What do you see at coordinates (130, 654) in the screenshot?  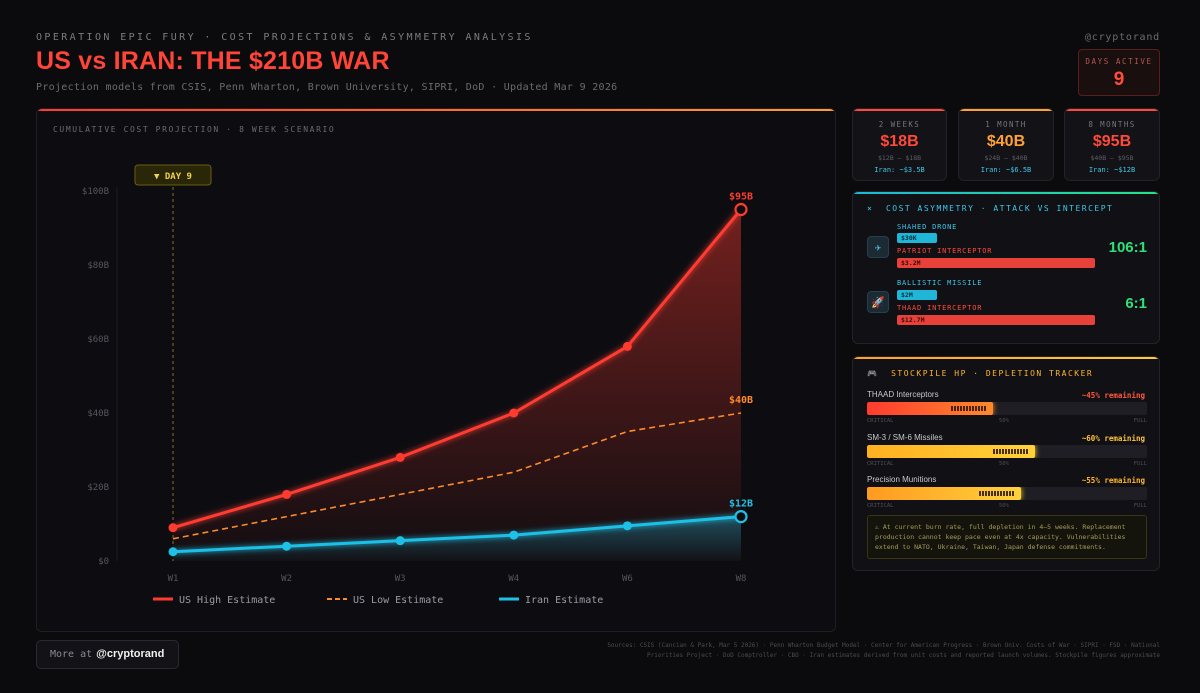 I see `more-at-handle: @cryptorand` at bounding box center [130, 654].